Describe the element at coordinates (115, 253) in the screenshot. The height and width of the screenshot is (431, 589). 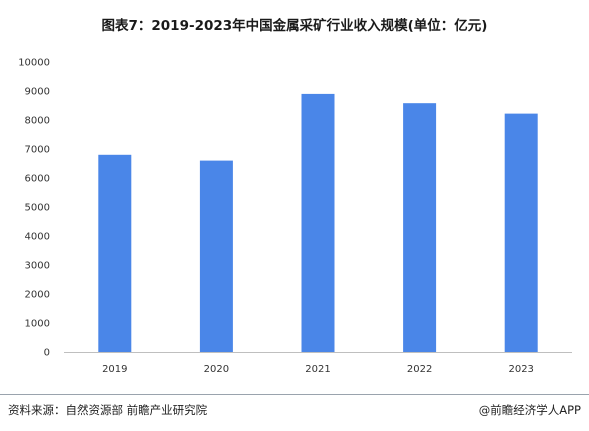
I see `bar-2019` at that location.